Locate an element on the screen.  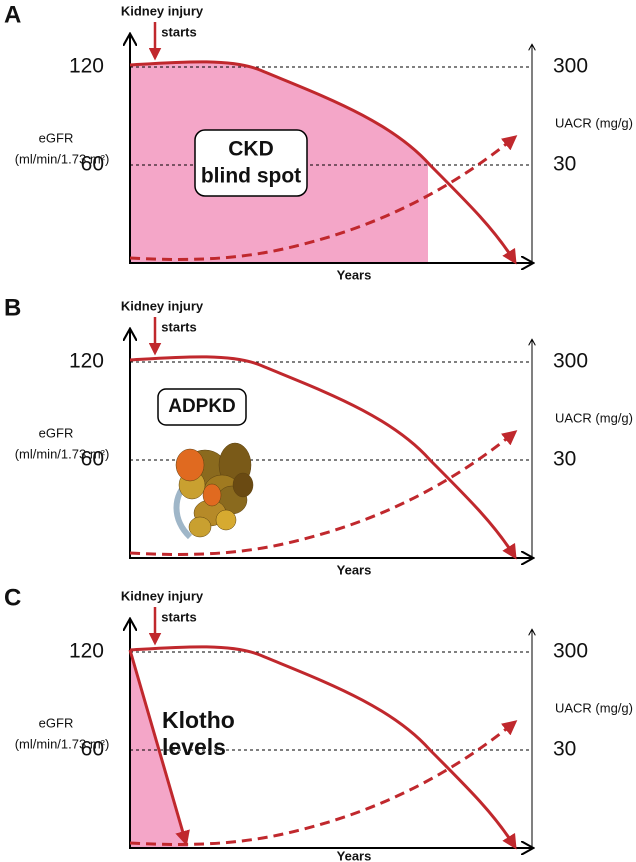
panel-letter: B is located at coordinates (12, 307).